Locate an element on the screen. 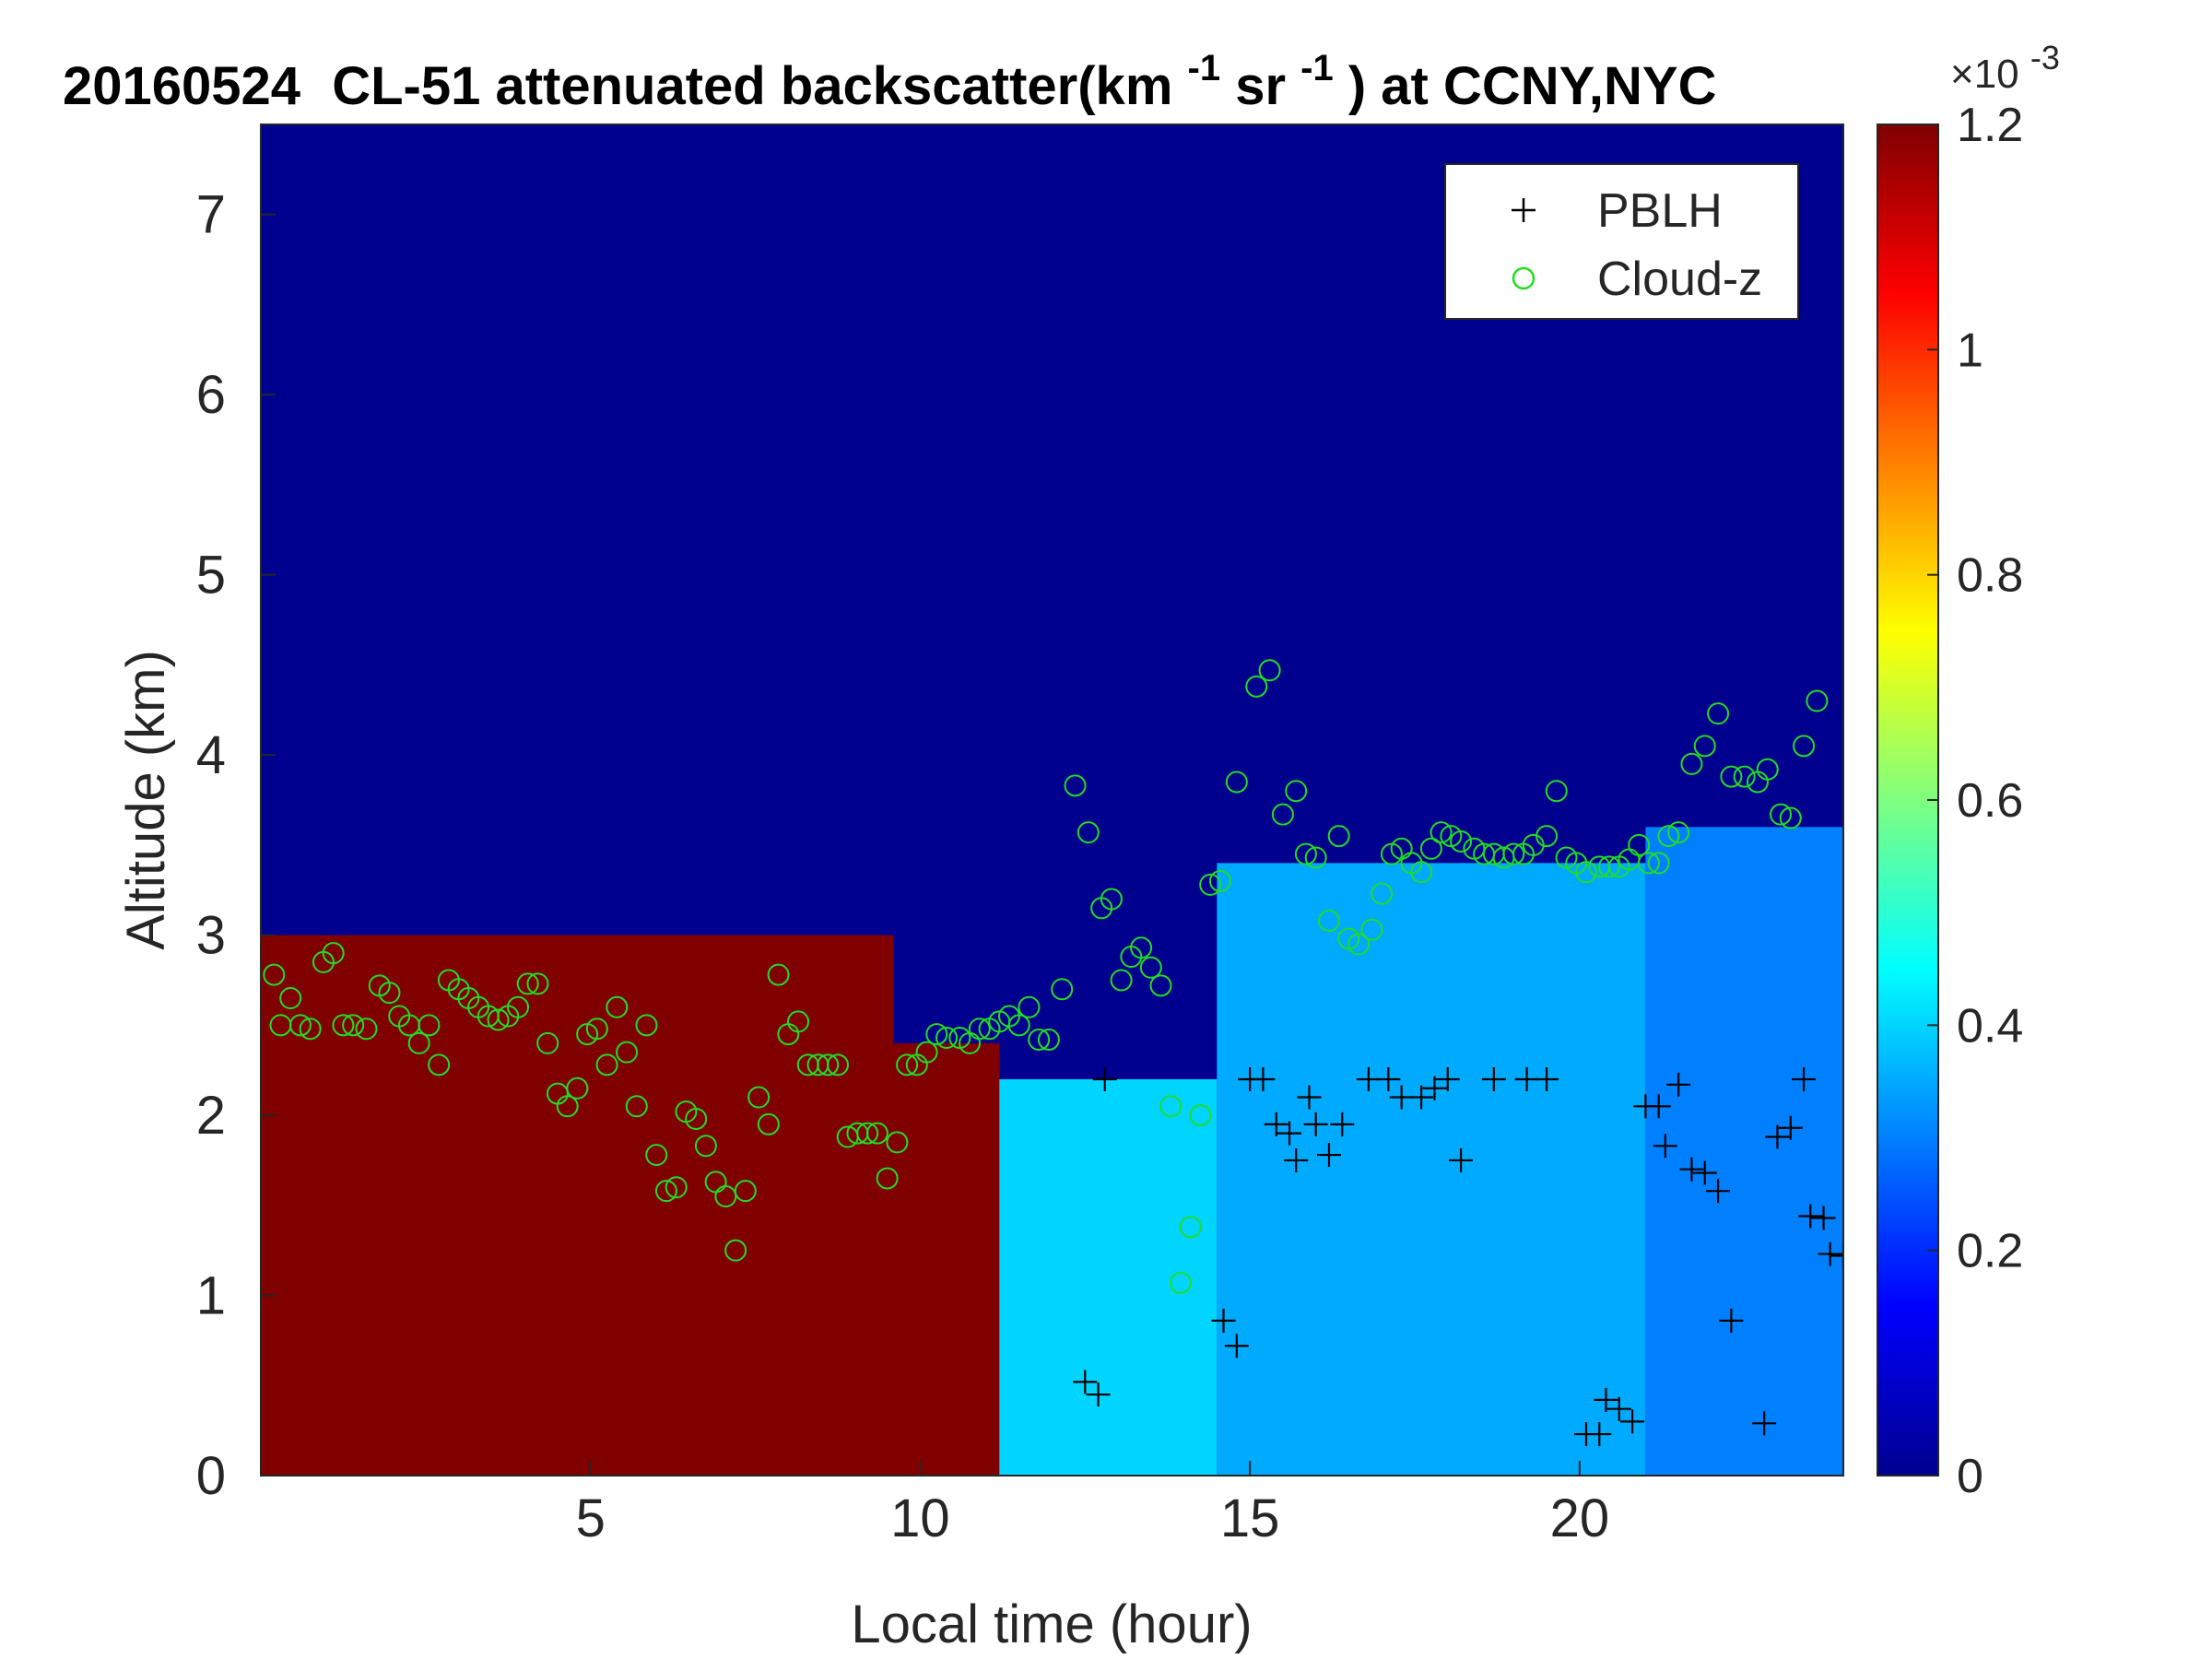  legend-pblh-icon is located at coordinates (1523, 210).